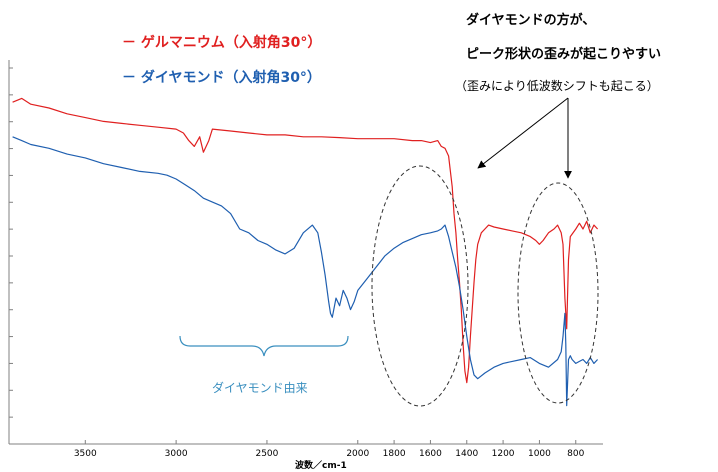  I want to click on diamond-origin-label: ダイヤモンド由来, so click(260, 388).